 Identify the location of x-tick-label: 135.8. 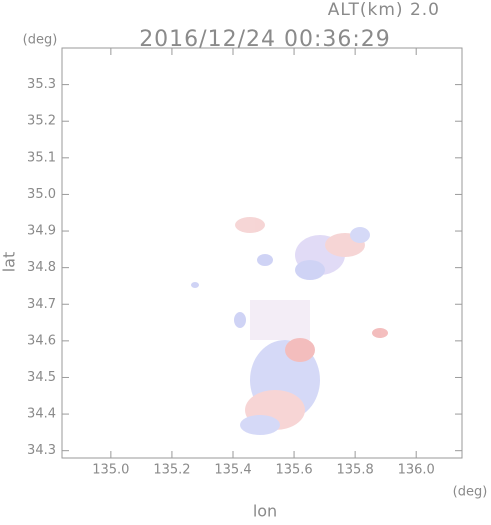
(355, 470).